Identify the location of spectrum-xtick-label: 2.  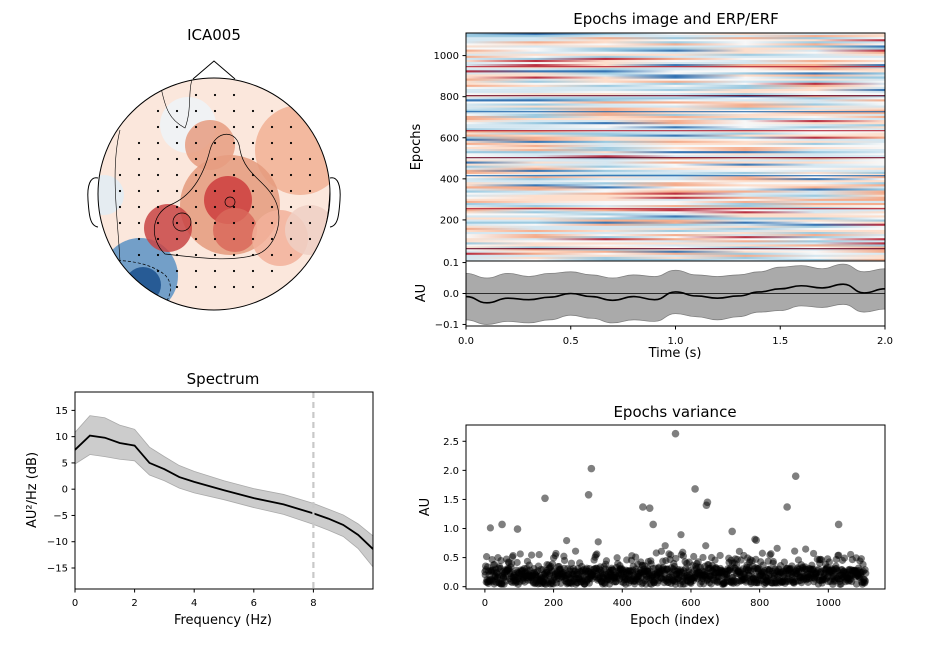
(134, 603).